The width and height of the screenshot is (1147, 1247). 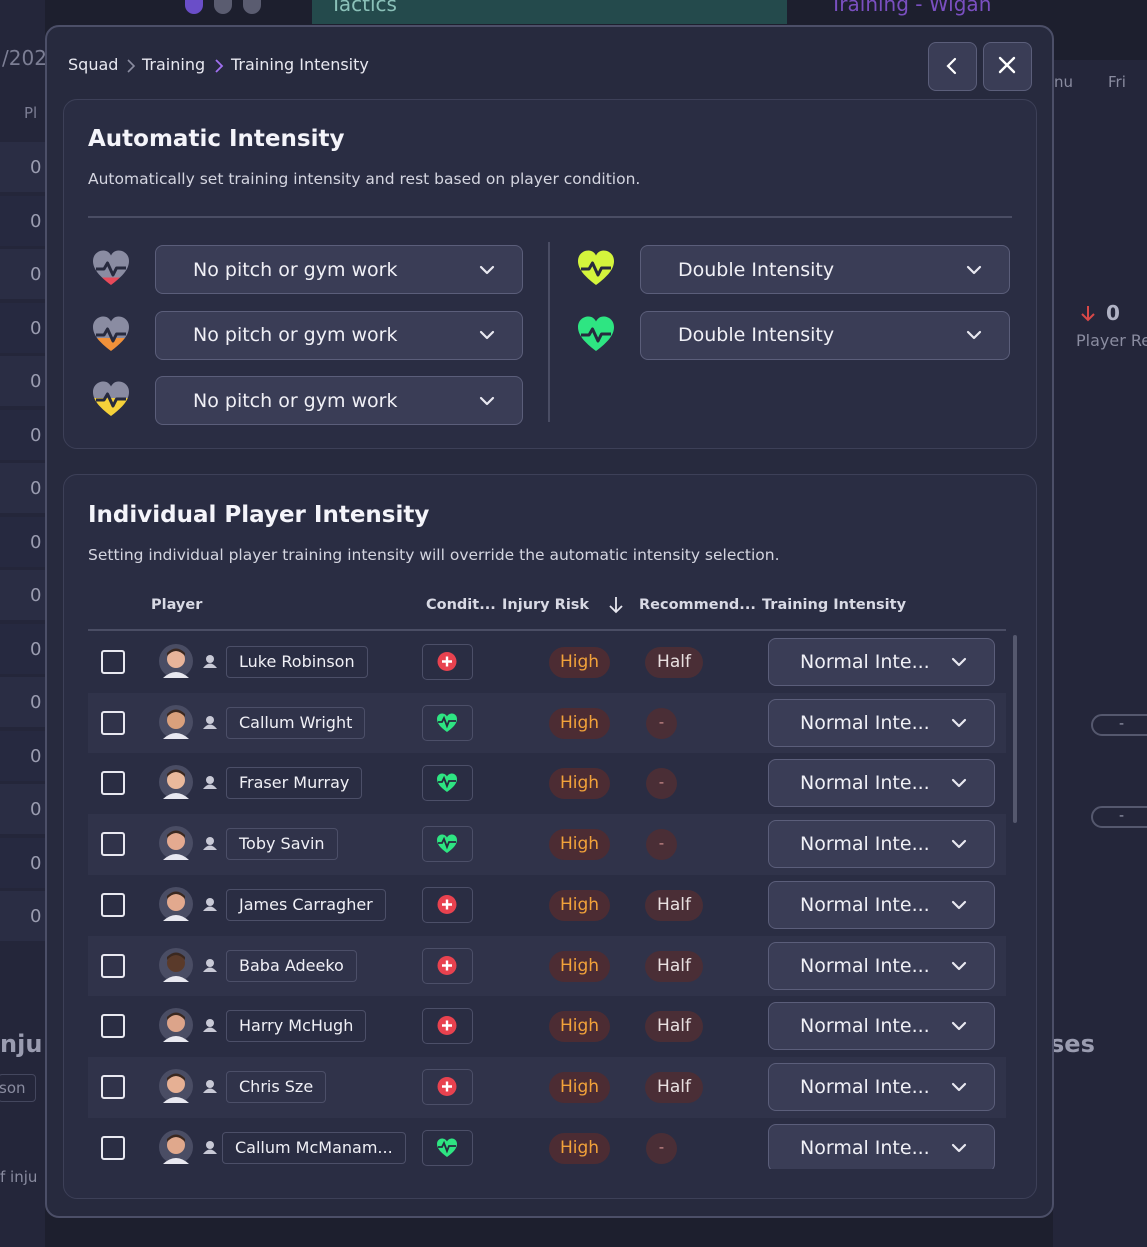 I want to click on recommended-pill: -, so click(x=661, y=845).